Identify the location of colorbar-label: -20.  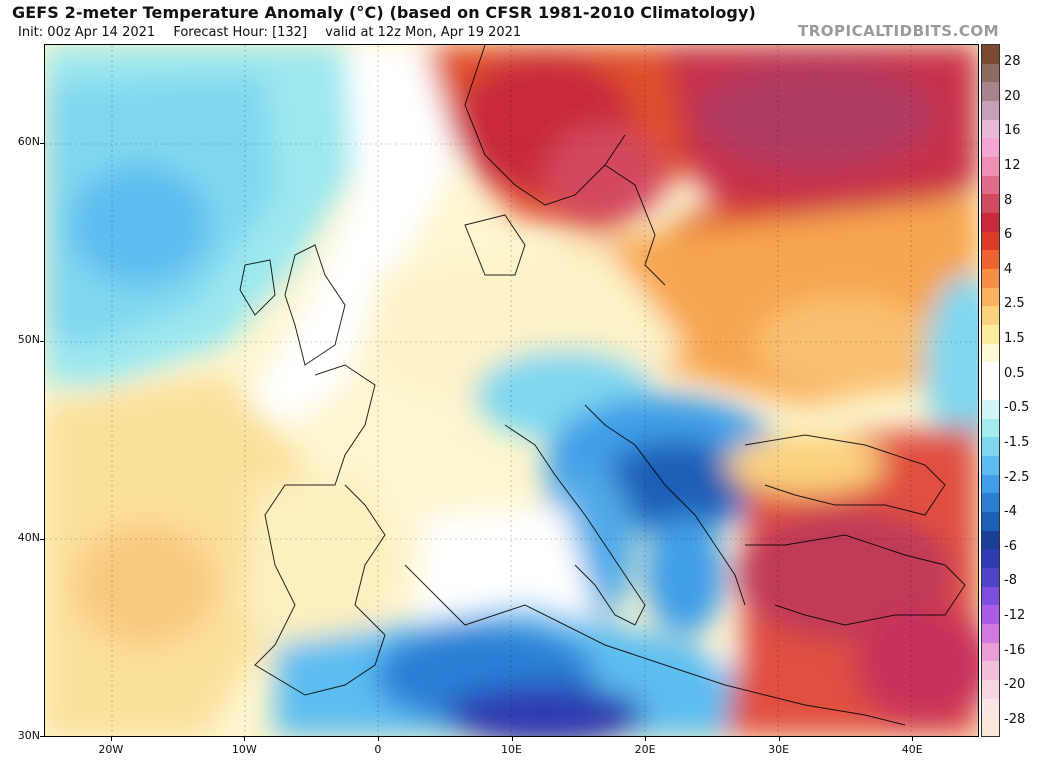
(1015, 685).